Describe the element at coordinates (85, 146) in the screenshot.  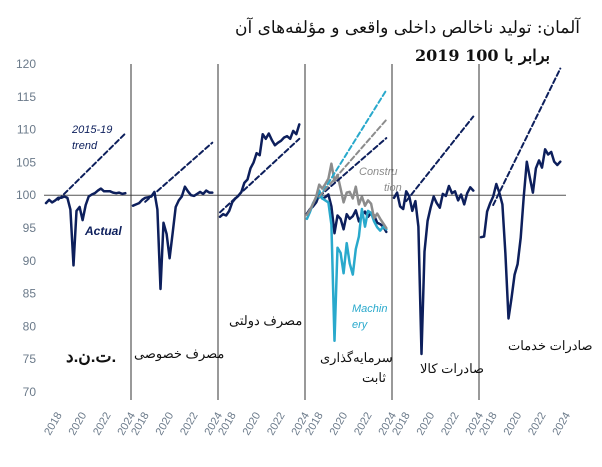
I see `trend-label-word: trend` at that location.